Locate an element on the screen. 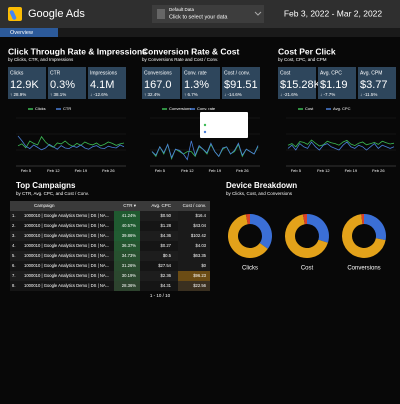 Image resolution: width=400 pixels, height=404 pixels. column-header: Avg. CPC is located at coordinates (161, 205).